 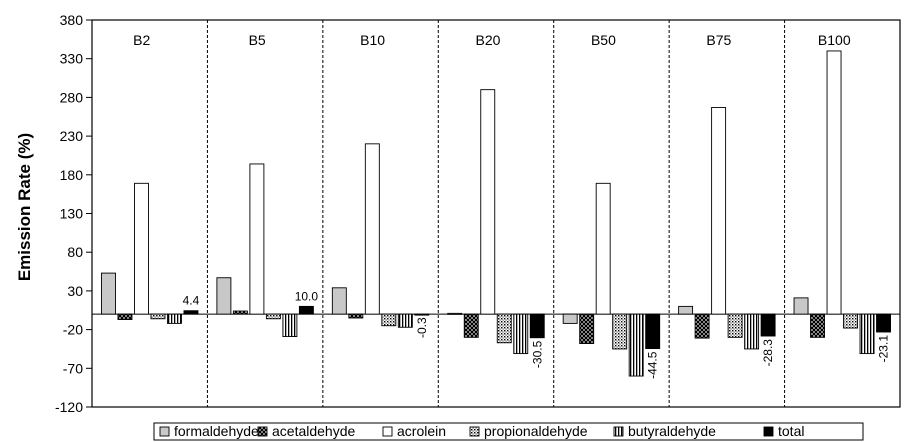 What do you see at coordinates (72, 59) in the screenshot?
I see `y-tick-label: 330` at bounding box center [72, 59].